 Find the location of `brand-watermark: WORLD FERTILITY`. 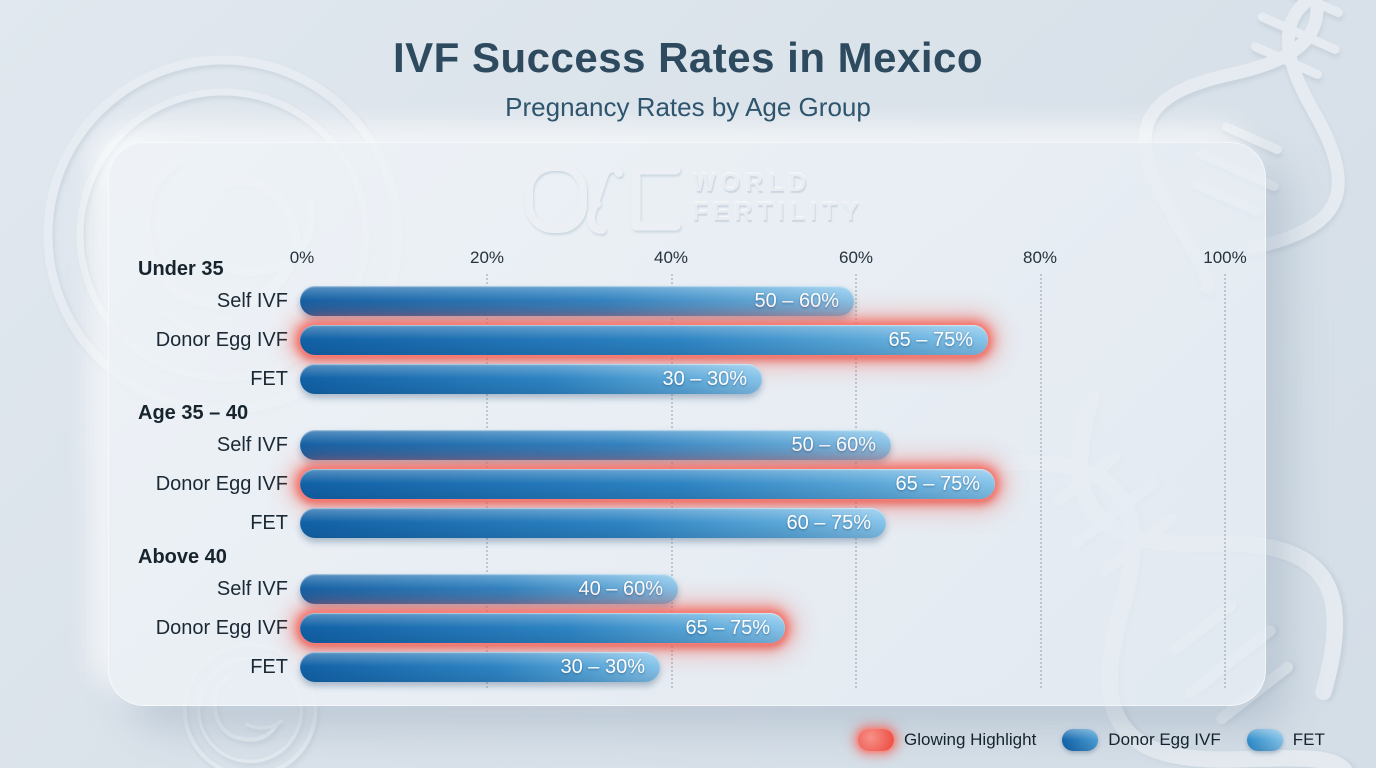

brand-watermark: WORLD FERTILITY is located at coordinates (693, 198).